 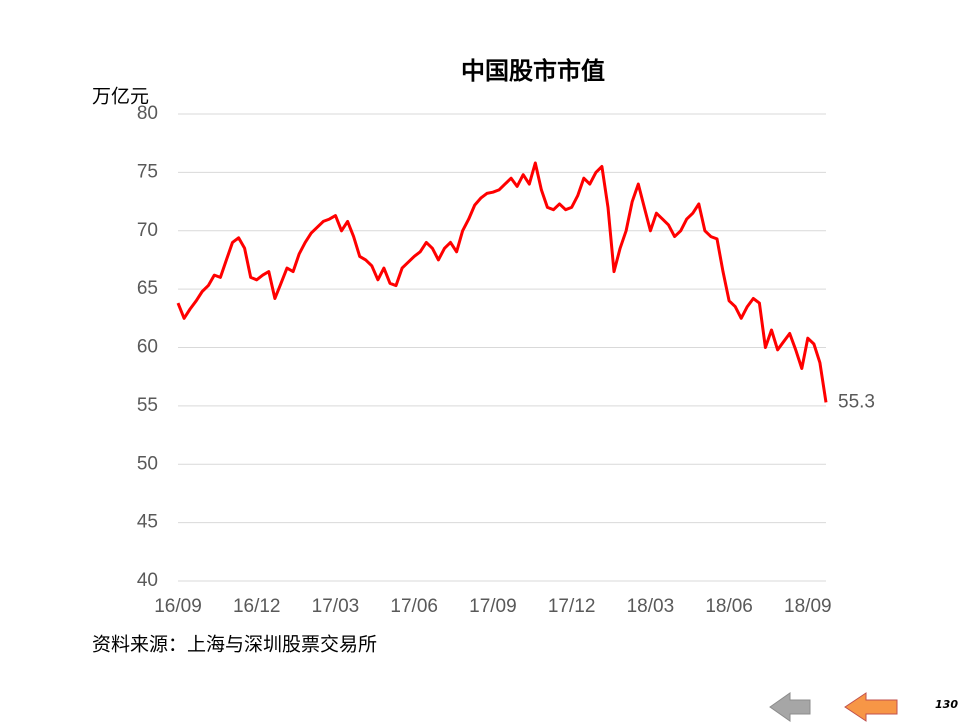 What do you see at coordinates (808, 606) in the screenshot?
I see `x-tick-label: 18/09` at bounding box center [808, 606].